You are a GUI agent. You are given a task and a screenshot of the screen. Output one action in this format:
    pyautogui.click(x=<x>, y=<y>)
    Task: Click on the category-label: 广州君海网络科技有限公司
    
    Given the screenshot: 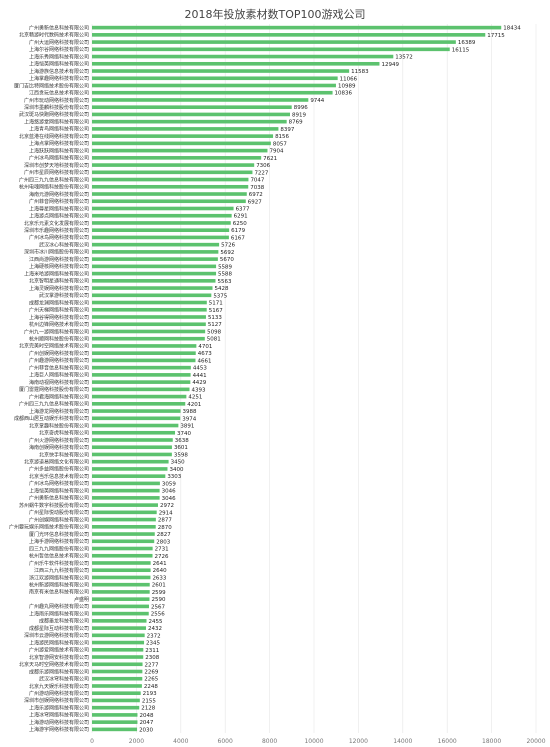 What is the action you would take?
    pyautogui.click(x=59, y=396)
    